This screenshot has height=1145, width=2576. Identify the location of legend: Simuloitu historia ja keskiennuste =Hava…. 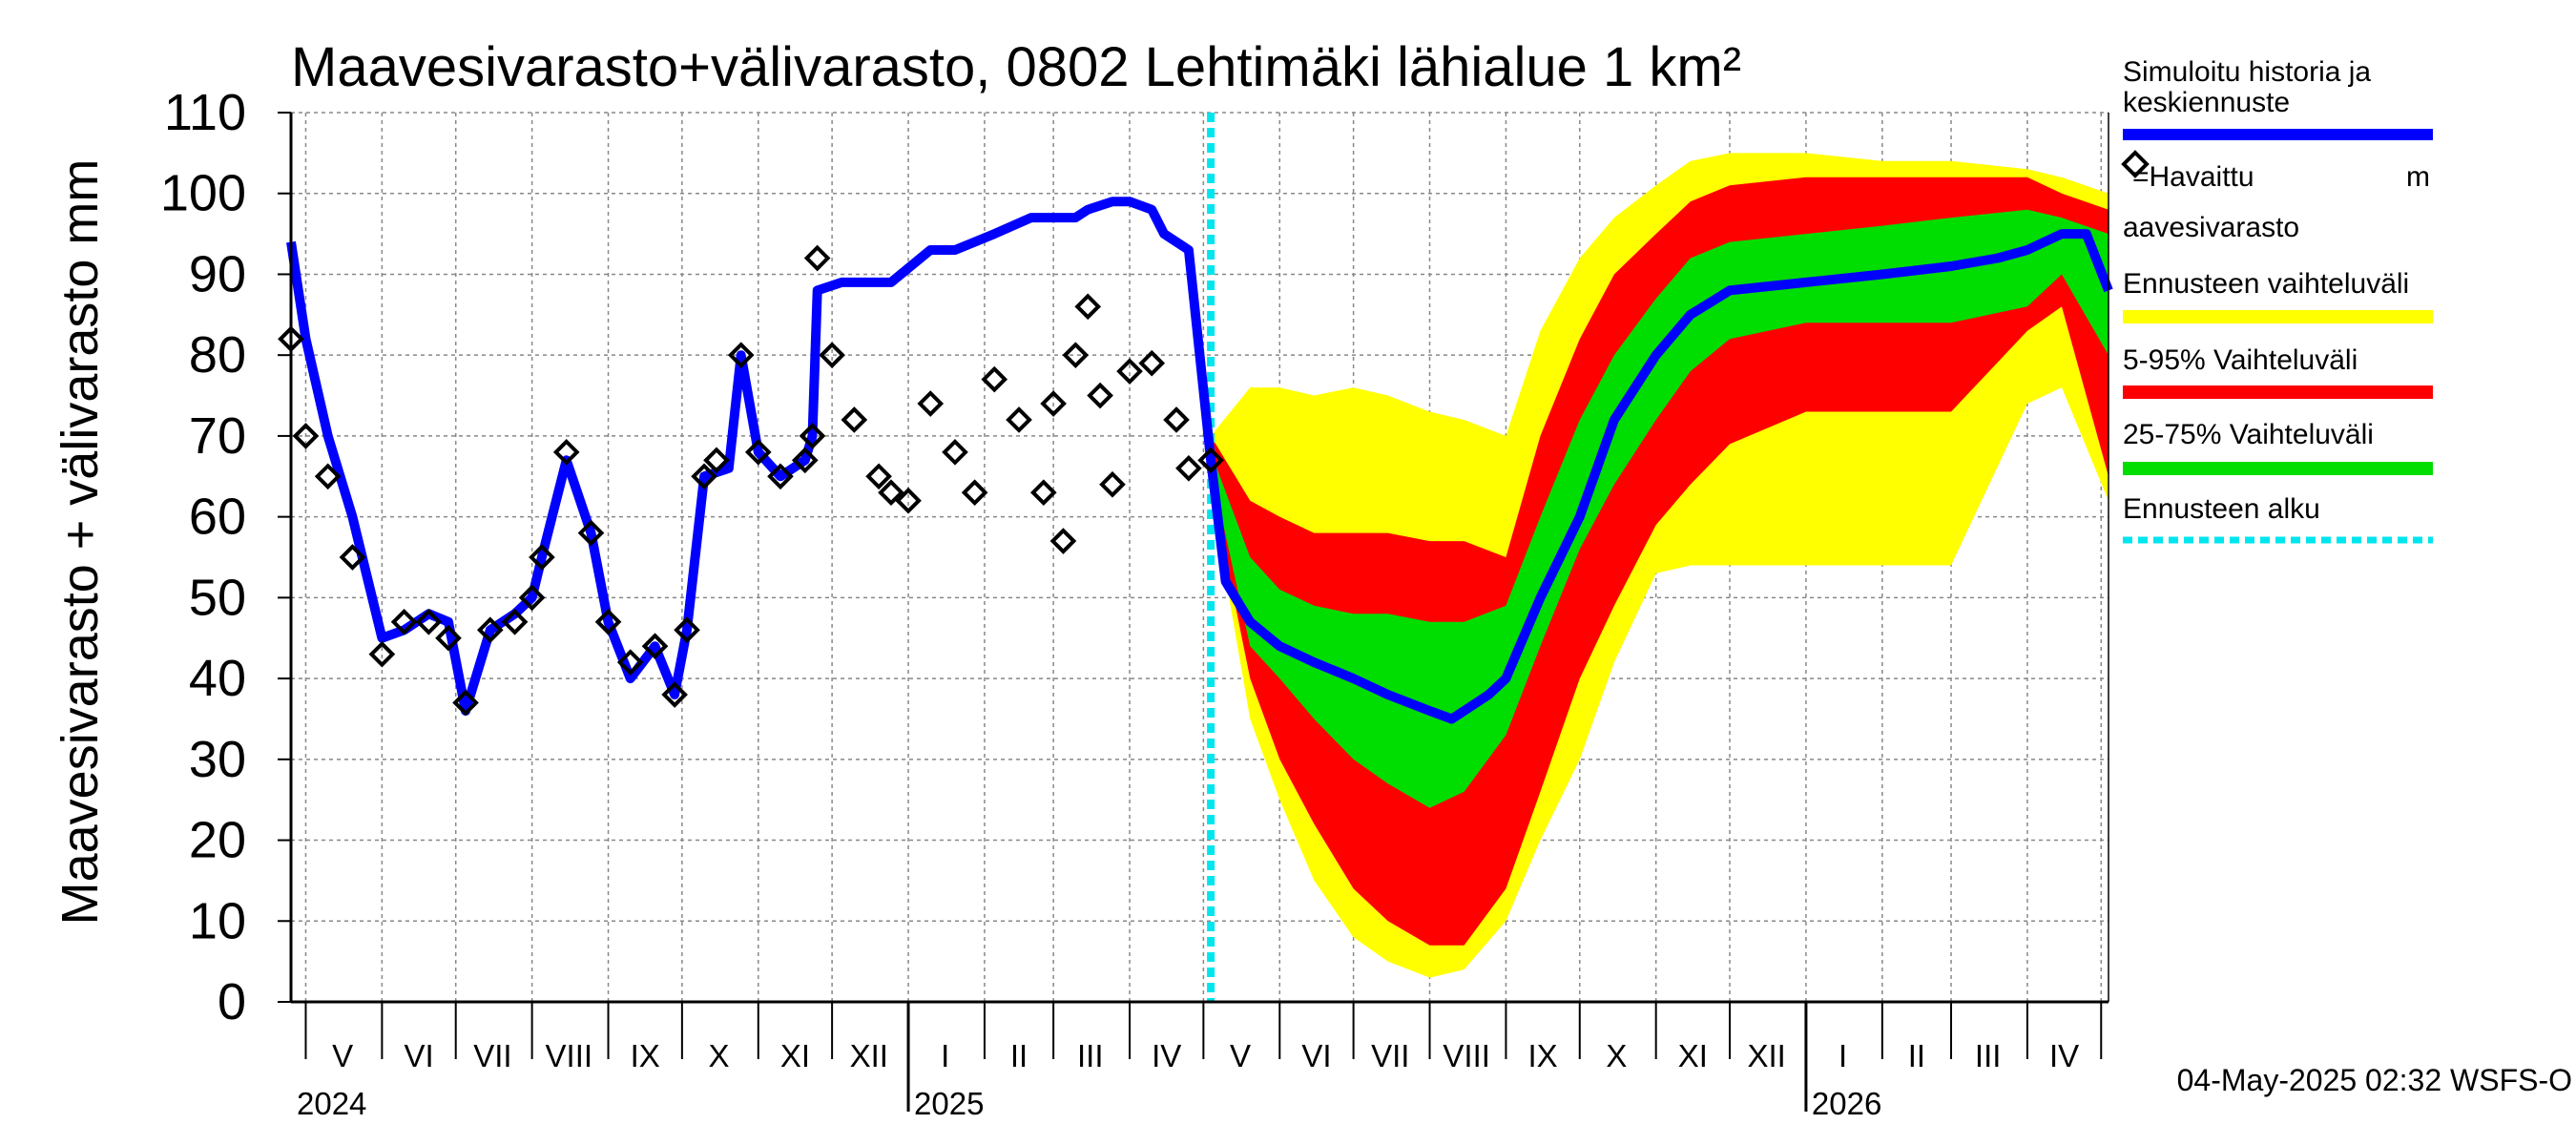
(2277, 300).